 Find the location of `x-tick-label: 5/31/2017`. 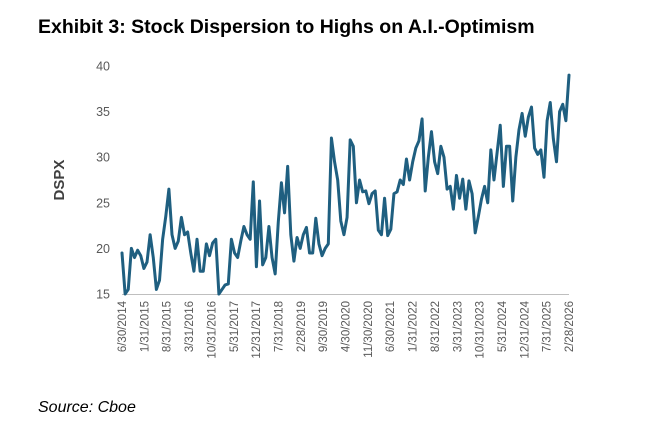

x-tick-label: 5/31/2017 is located at coordinates (235, 326).